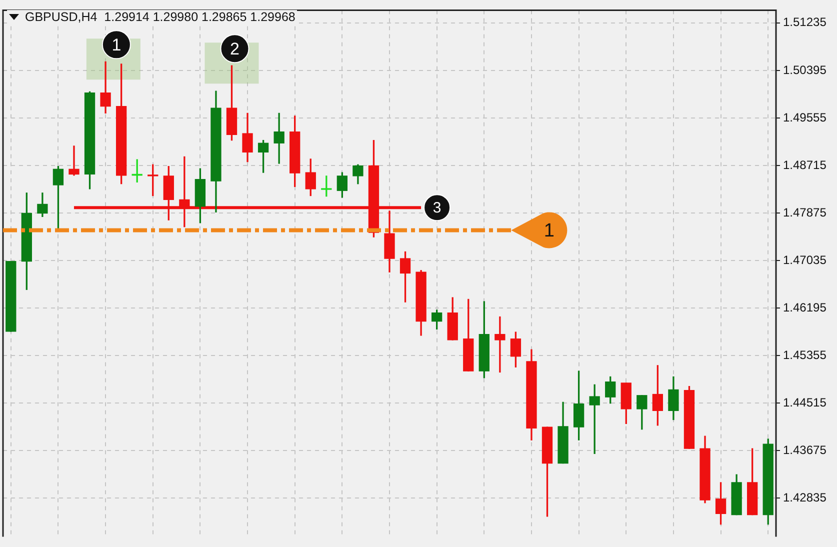 This screenshot has height=547, width=837. Describe the element at coordinates (805, 69) in the screenshot. I see `y-tick-label: 1.50395` at that location.